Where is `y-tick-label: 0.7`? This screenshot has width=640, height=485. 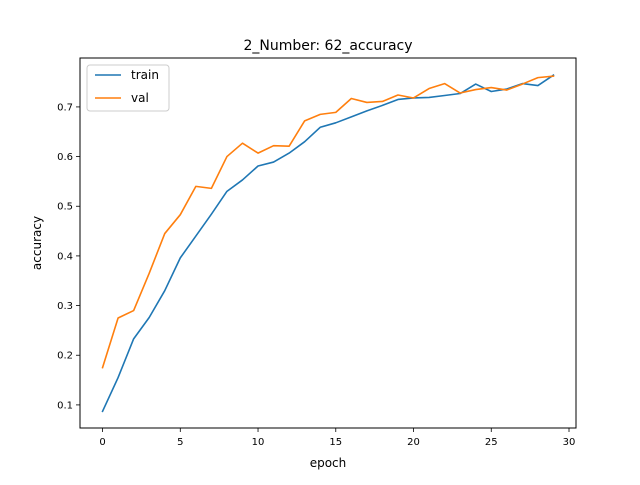
y-tick-label: 0.7 is located at coordinates (65, 107).